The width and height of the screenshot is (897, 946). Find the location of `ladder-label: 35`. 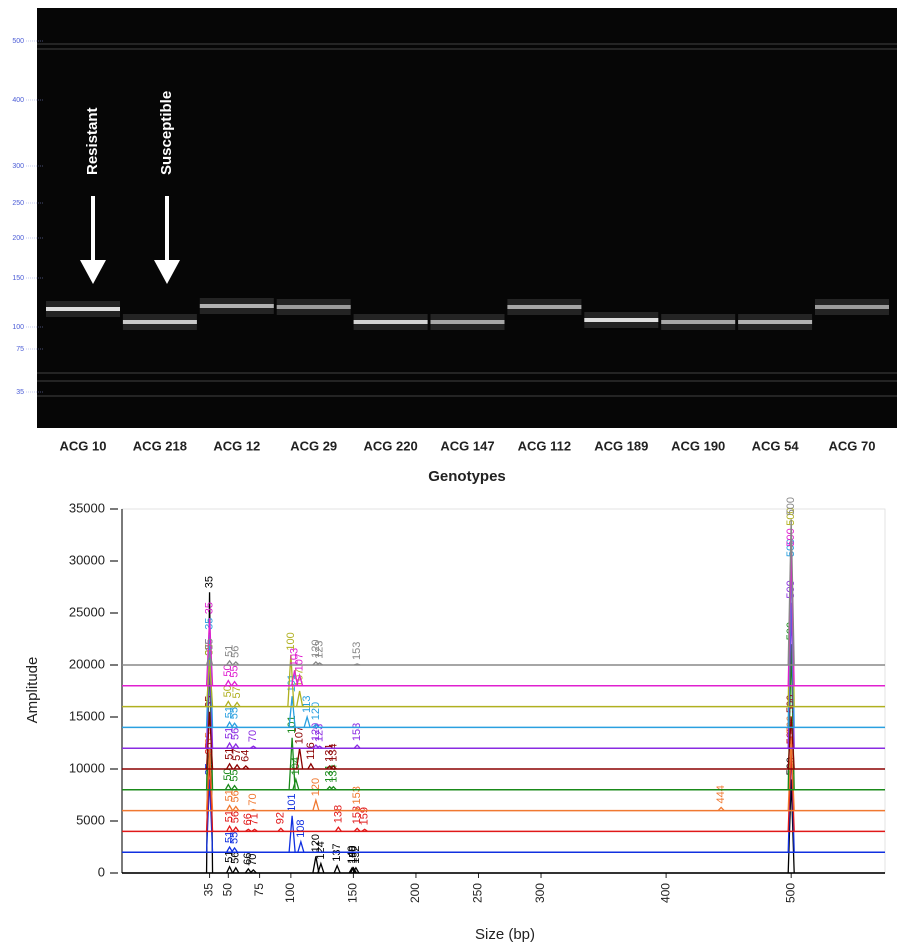

ladder-label: 35 is located at coordinates (20, 392).